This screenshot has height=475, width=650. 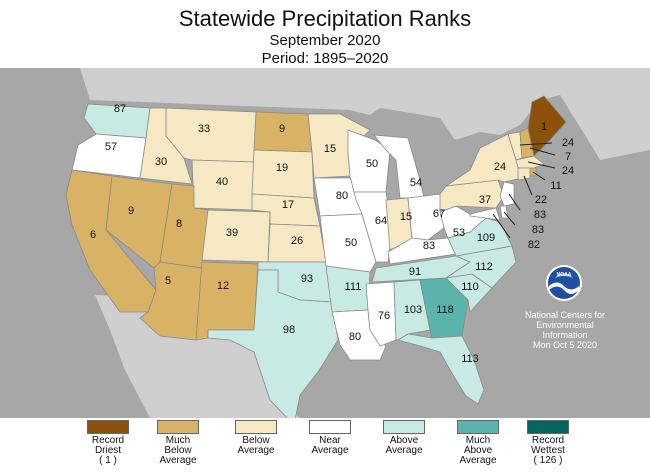 I want to click on rank-CT: 22, so click(x=541, y=200).